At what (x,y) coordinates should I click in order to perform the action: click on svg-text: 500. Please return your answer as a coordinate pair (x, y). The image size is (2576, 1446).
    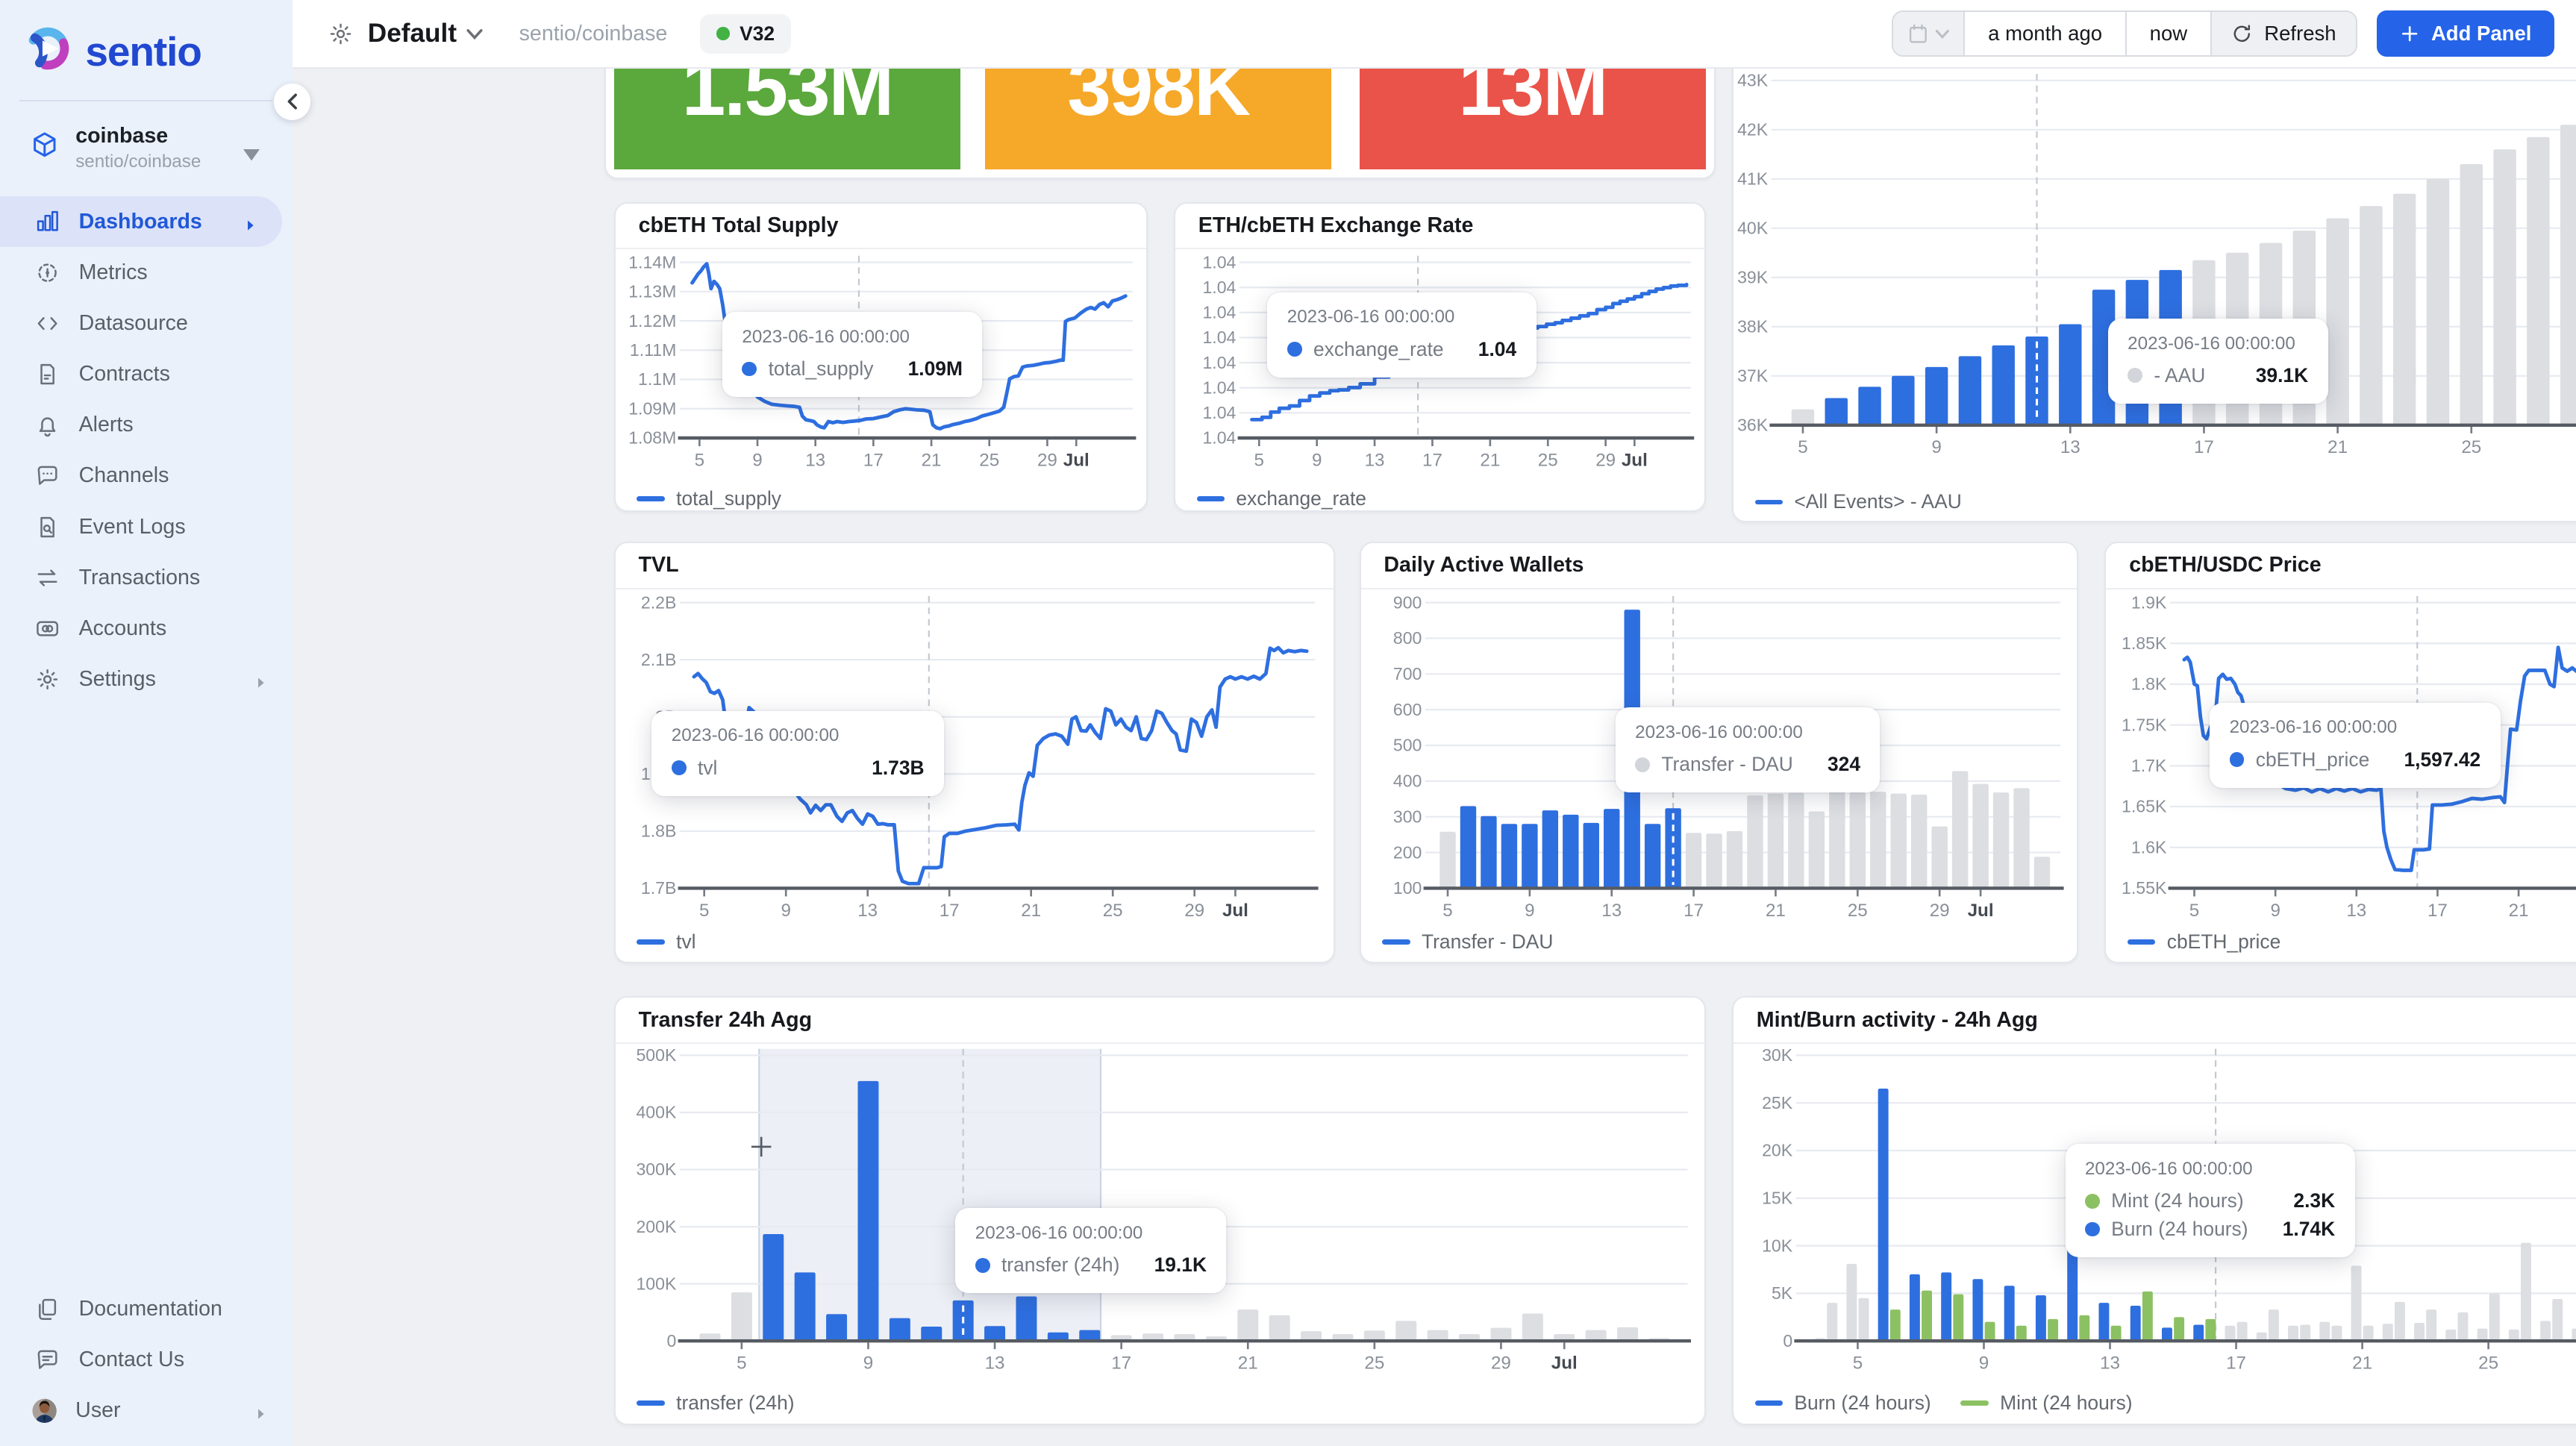
    Looking at the image, I should click on (1407, 744).